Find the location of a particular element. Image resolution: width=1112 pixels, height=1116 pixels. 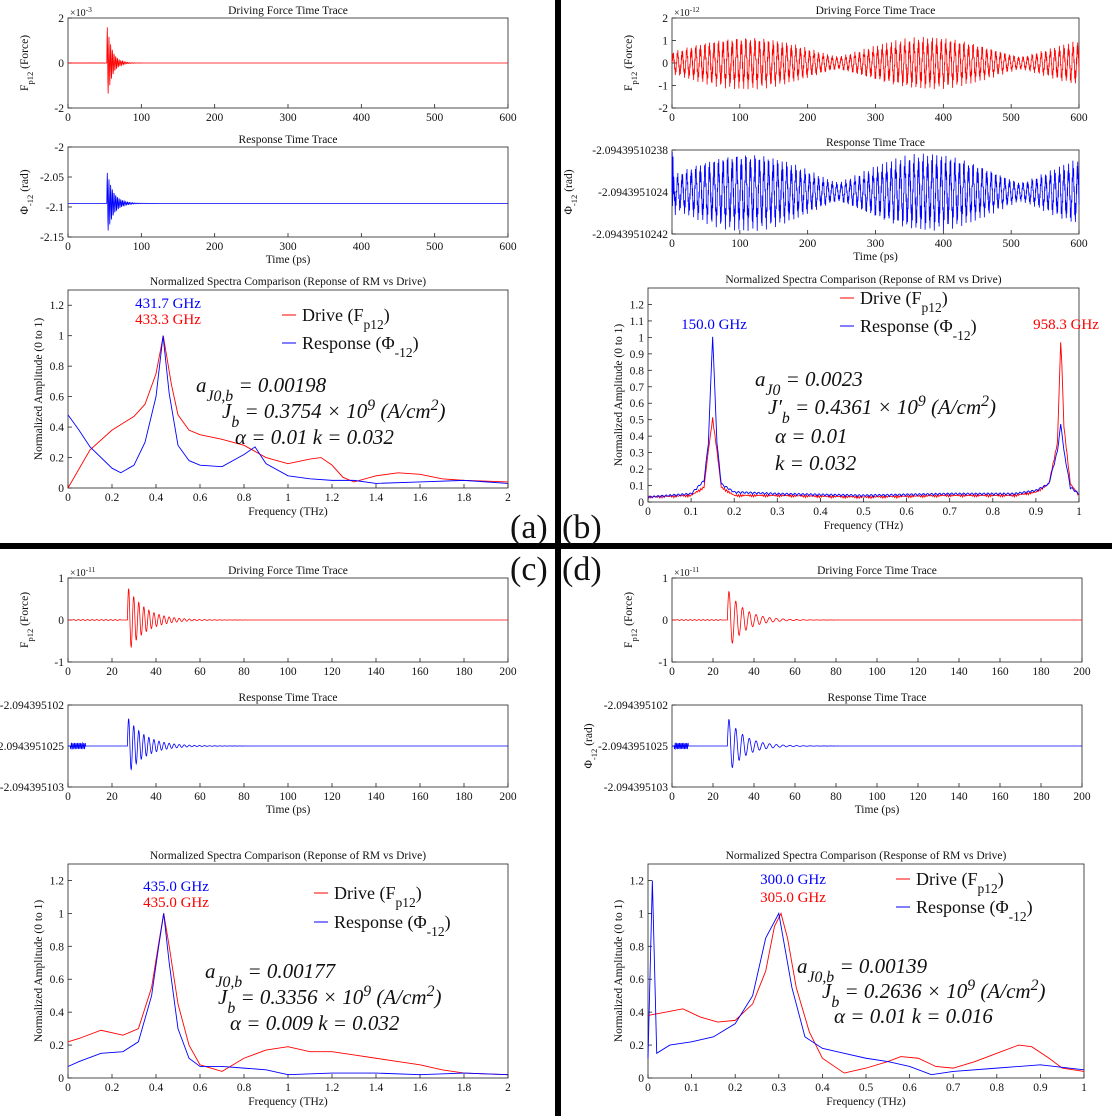

panel-a-annotation-1: aJ0,b = 0.00198 is located at coordinates (261, 389).